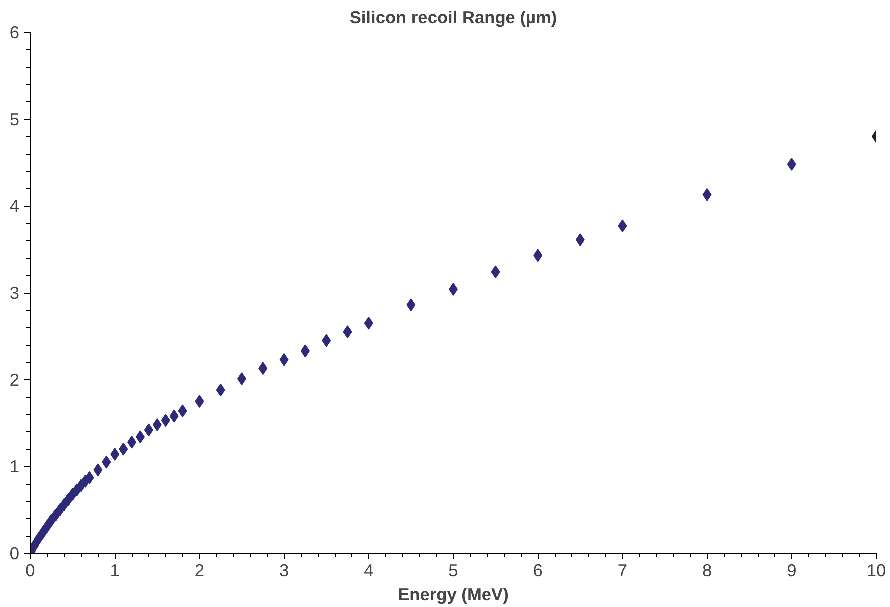  Describe the element at coordinates (15, 32) in the screenshot. I see `y-tick-label: 6` at that location.